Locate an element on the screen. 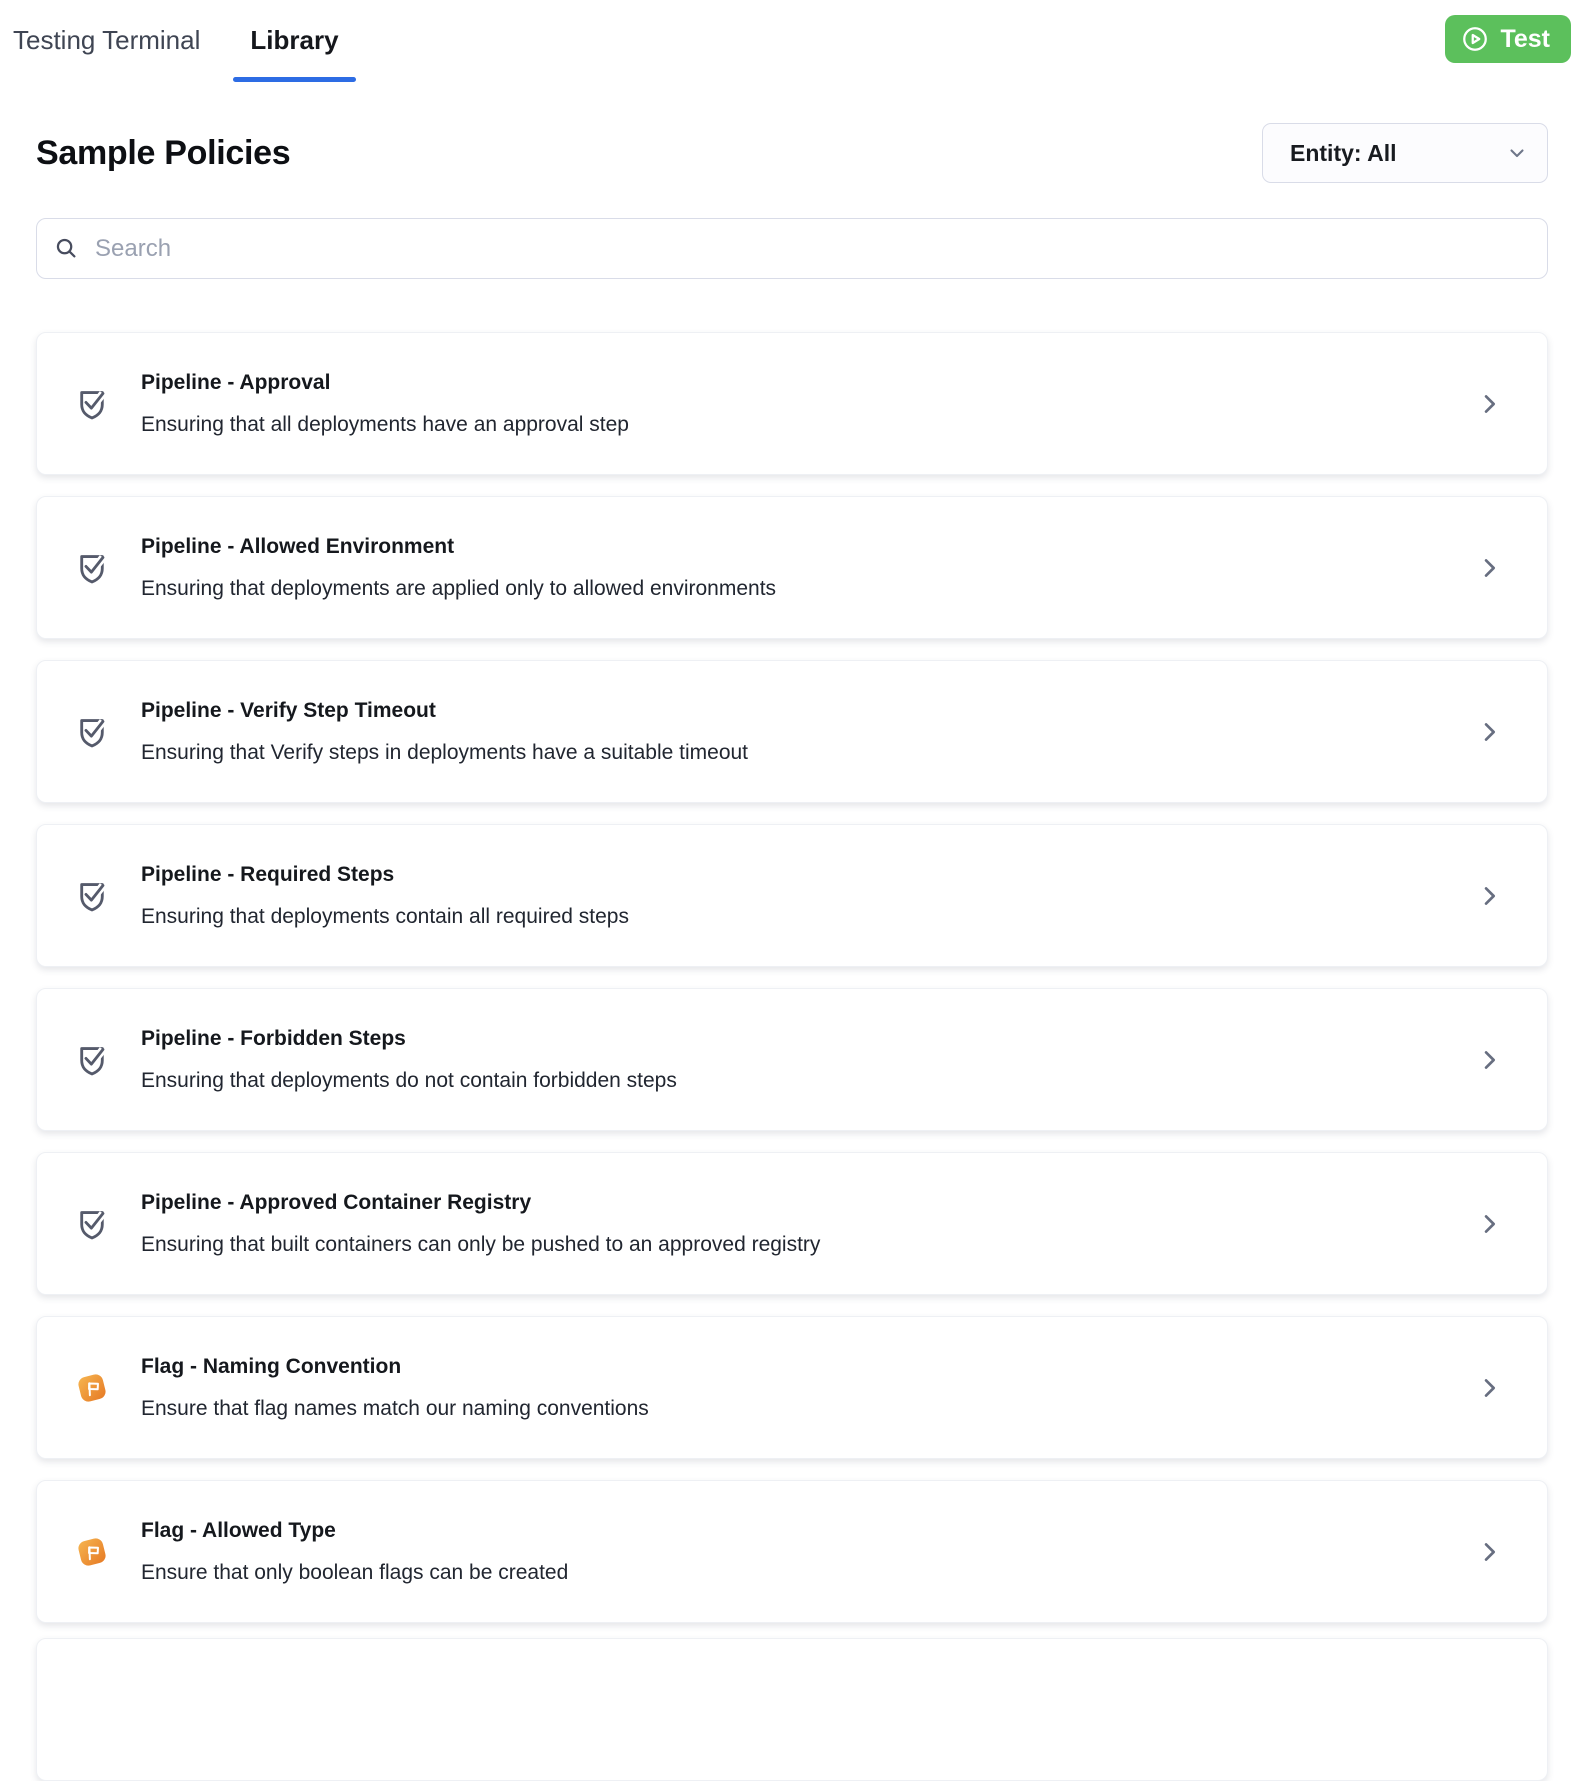  chevron-down-icon is located at coordinates (1517, 153).